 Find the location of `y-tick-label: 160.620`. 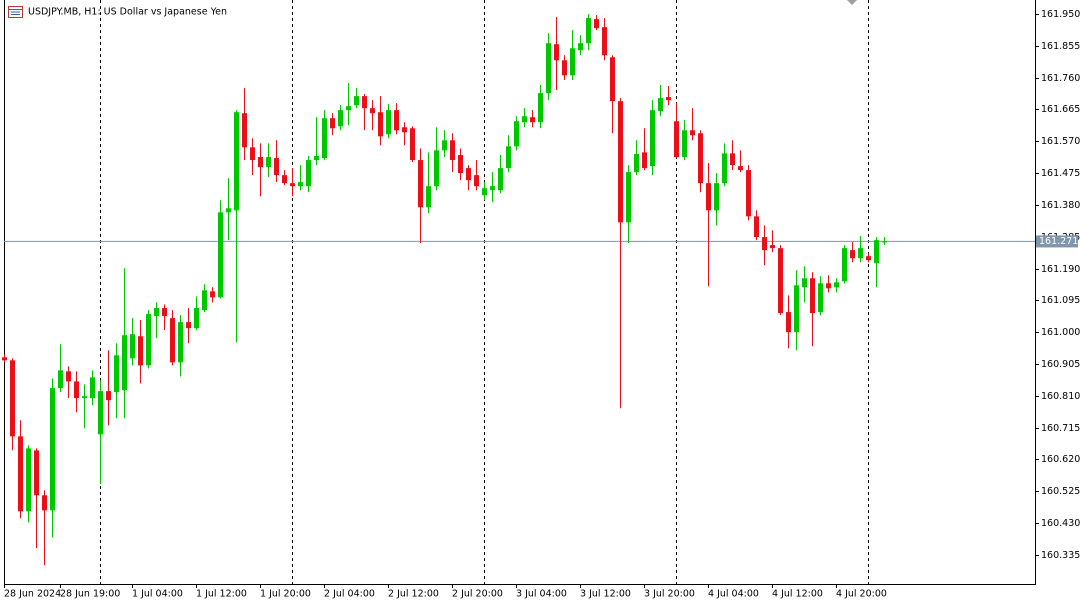

y-tick-label: 160.620 is located at coordinates (1060, 459).